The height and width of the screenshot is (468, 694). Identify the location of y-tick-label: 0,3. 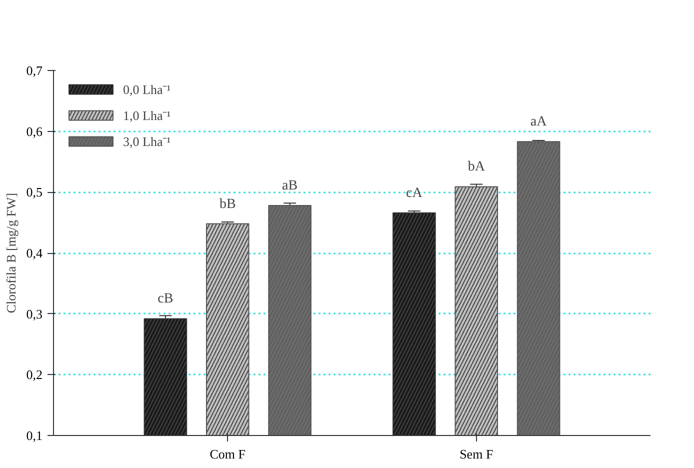
(34, 314).